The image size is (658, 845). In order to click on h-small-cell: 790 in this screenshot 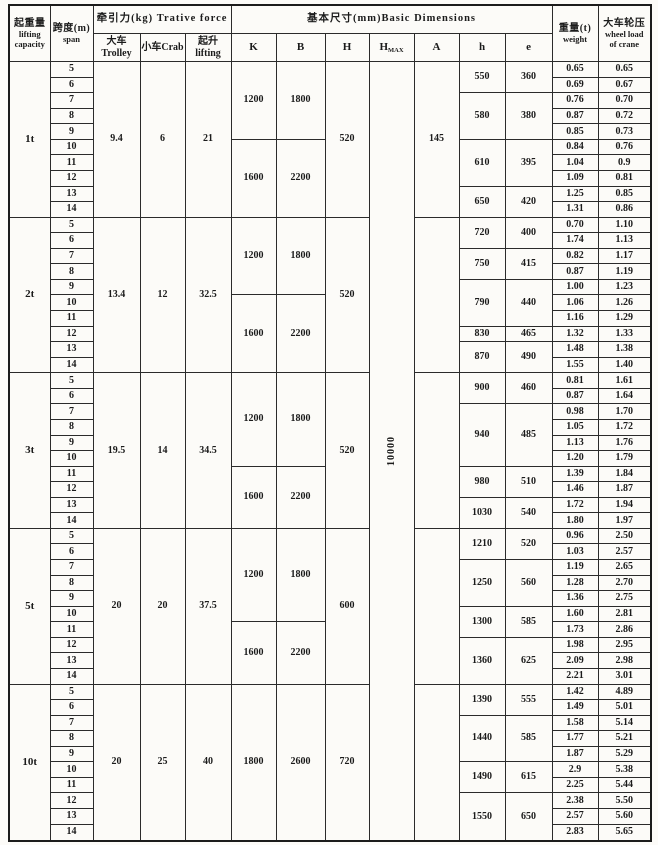, I will do `click(482, 302)`.